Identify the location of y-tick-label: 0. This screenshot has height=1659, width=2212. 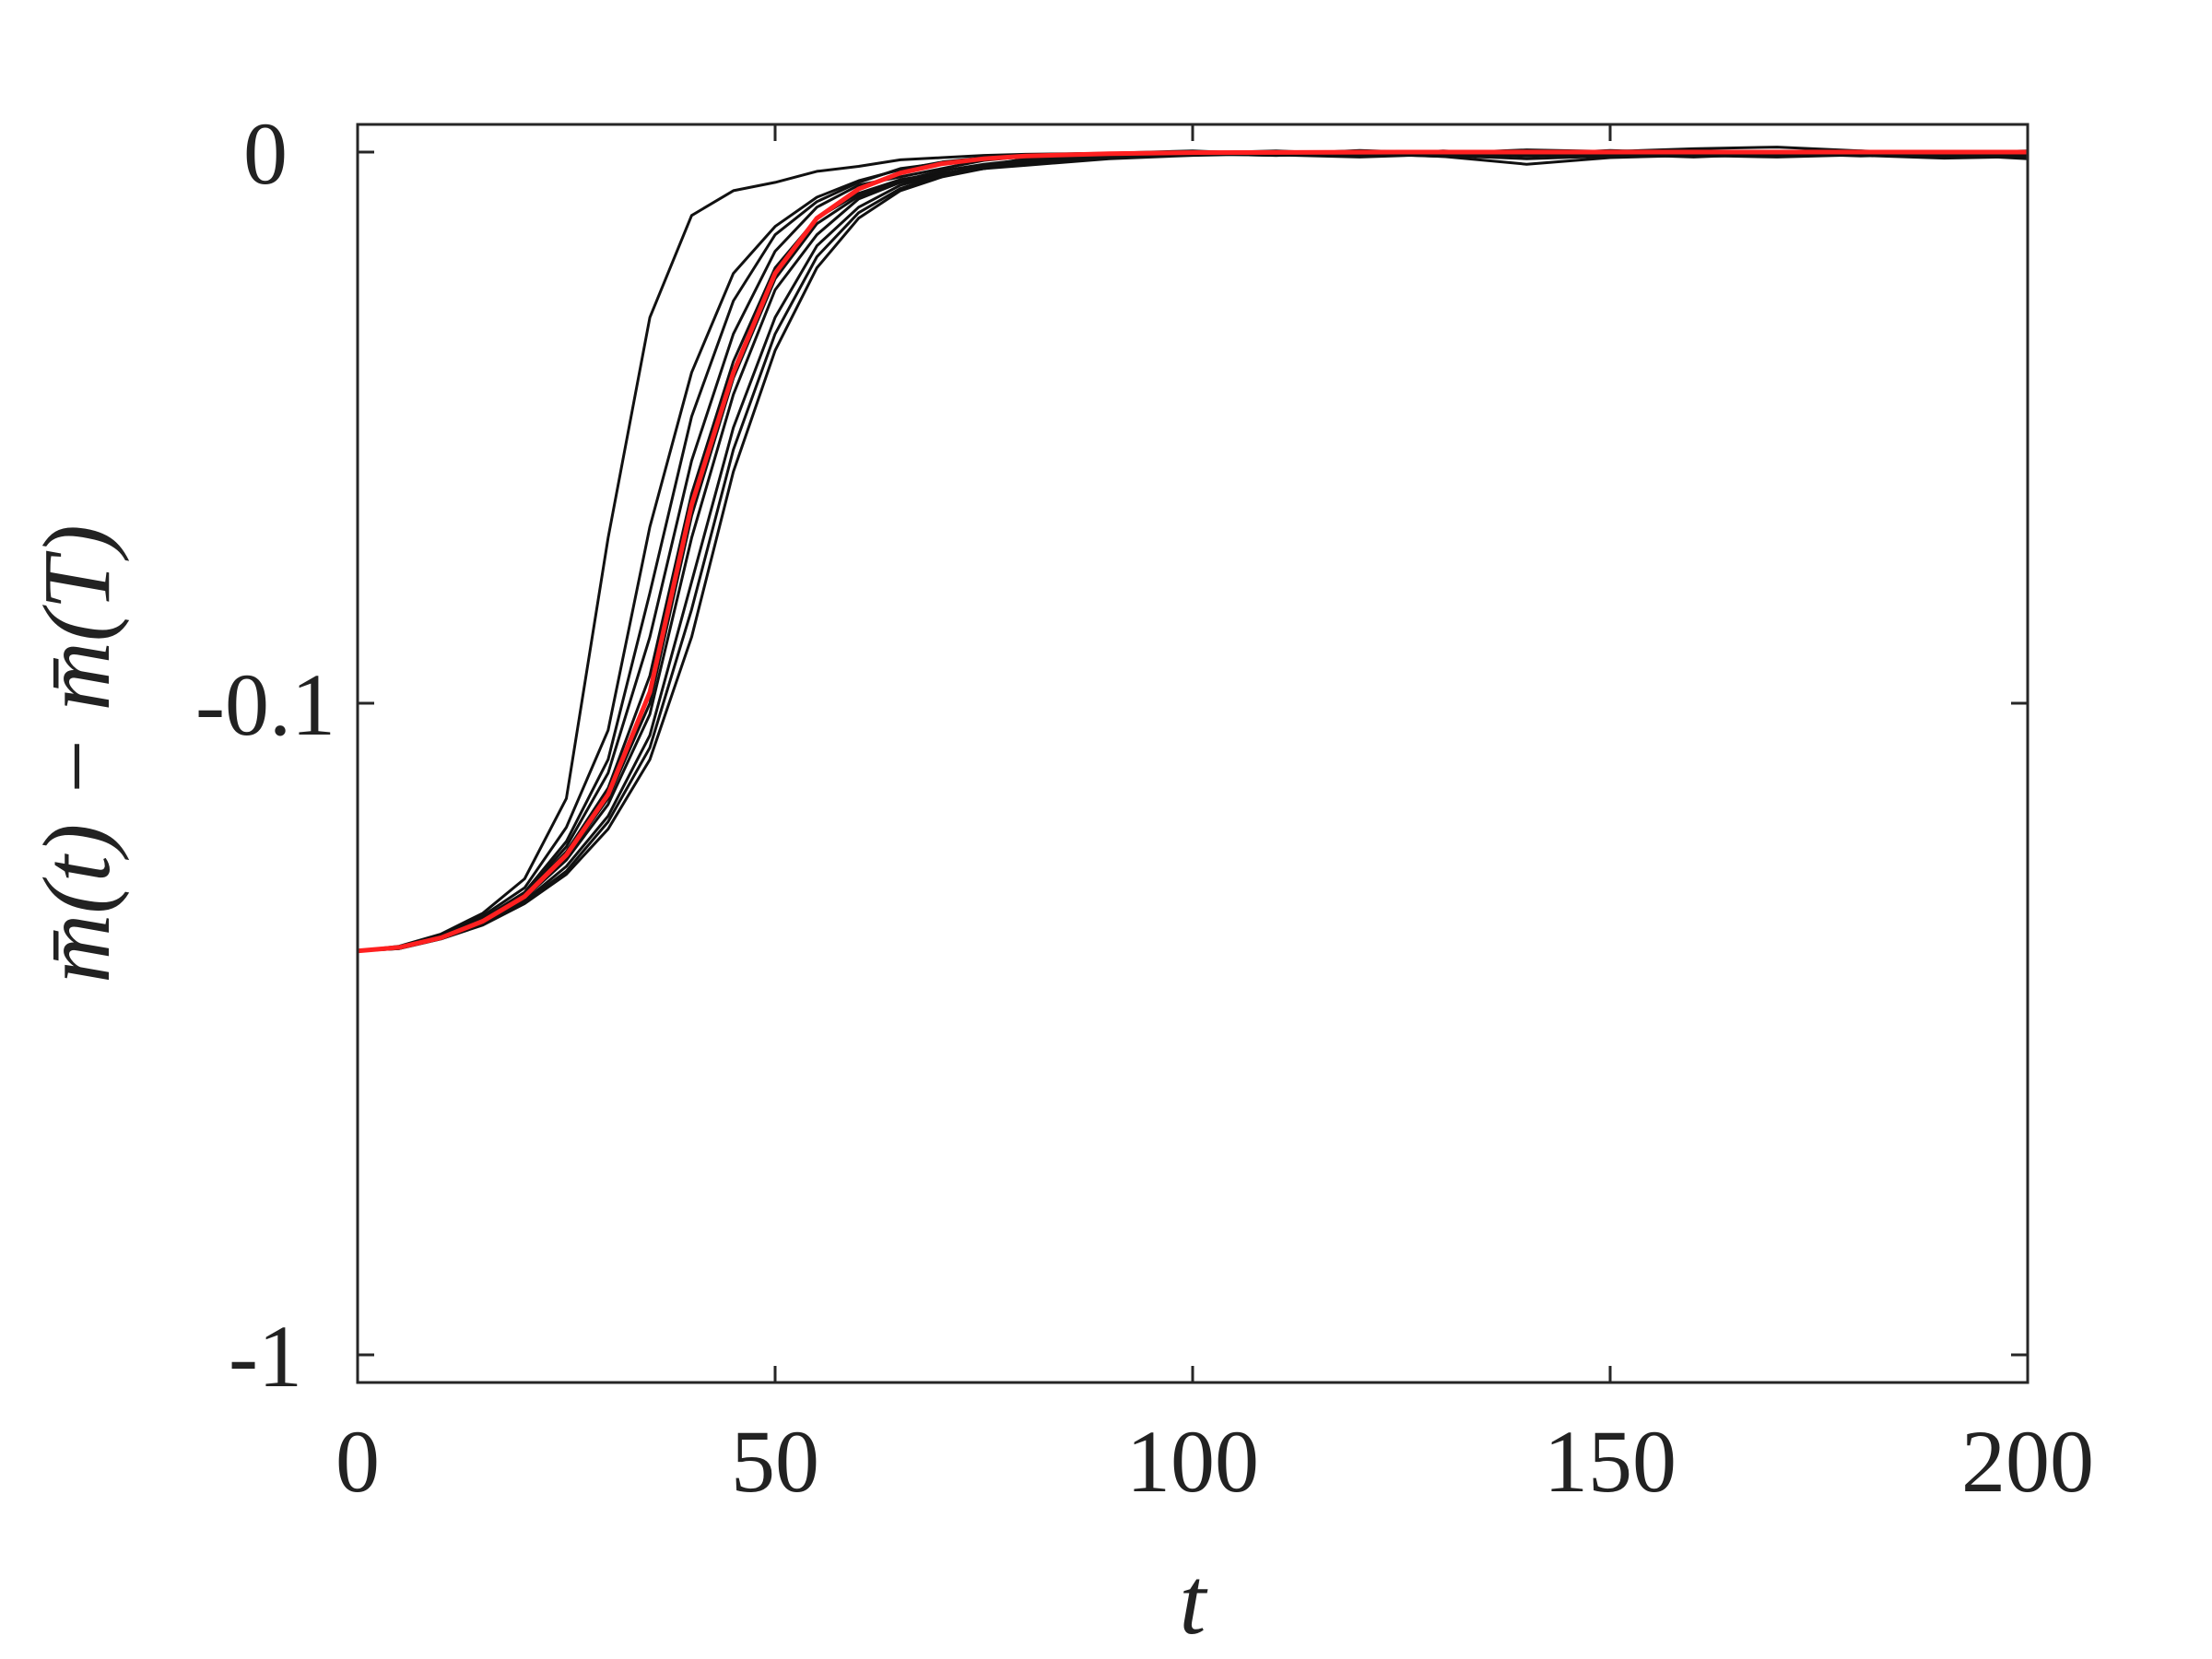
(265, 153).